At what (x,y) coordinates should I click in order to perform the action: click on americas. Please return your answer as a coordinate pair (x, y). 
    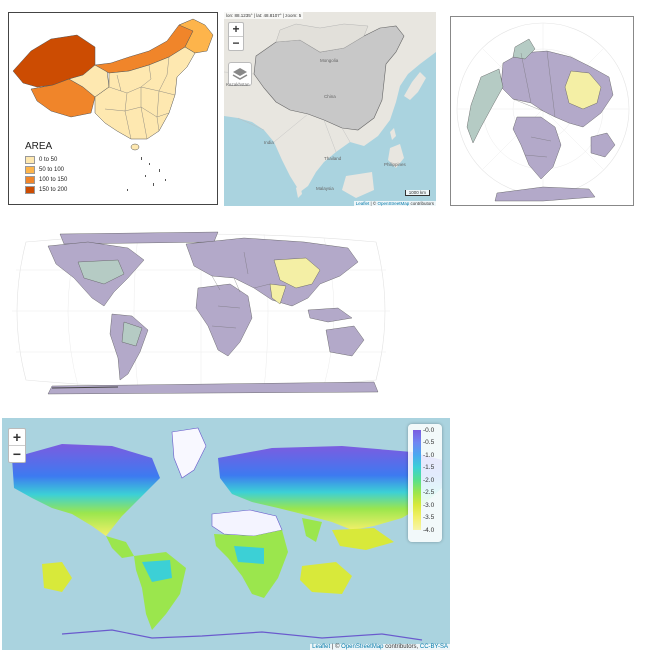
    Looking at the image, I should click on (485, 106).